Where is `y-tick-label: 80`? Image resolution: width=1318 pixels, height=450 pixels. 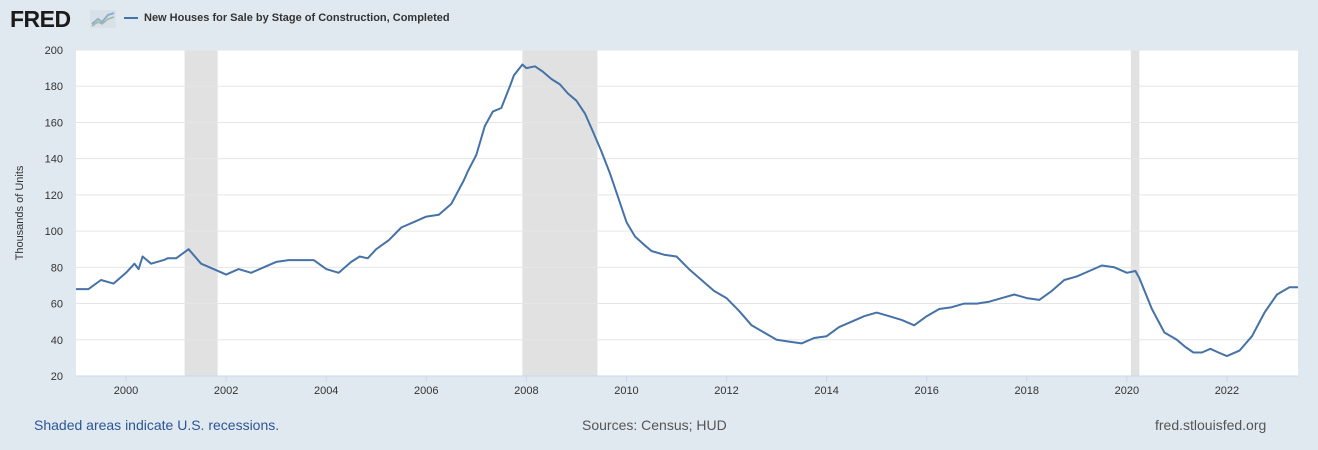
y-tick-label: 80 is located at coordinates (57, 268).